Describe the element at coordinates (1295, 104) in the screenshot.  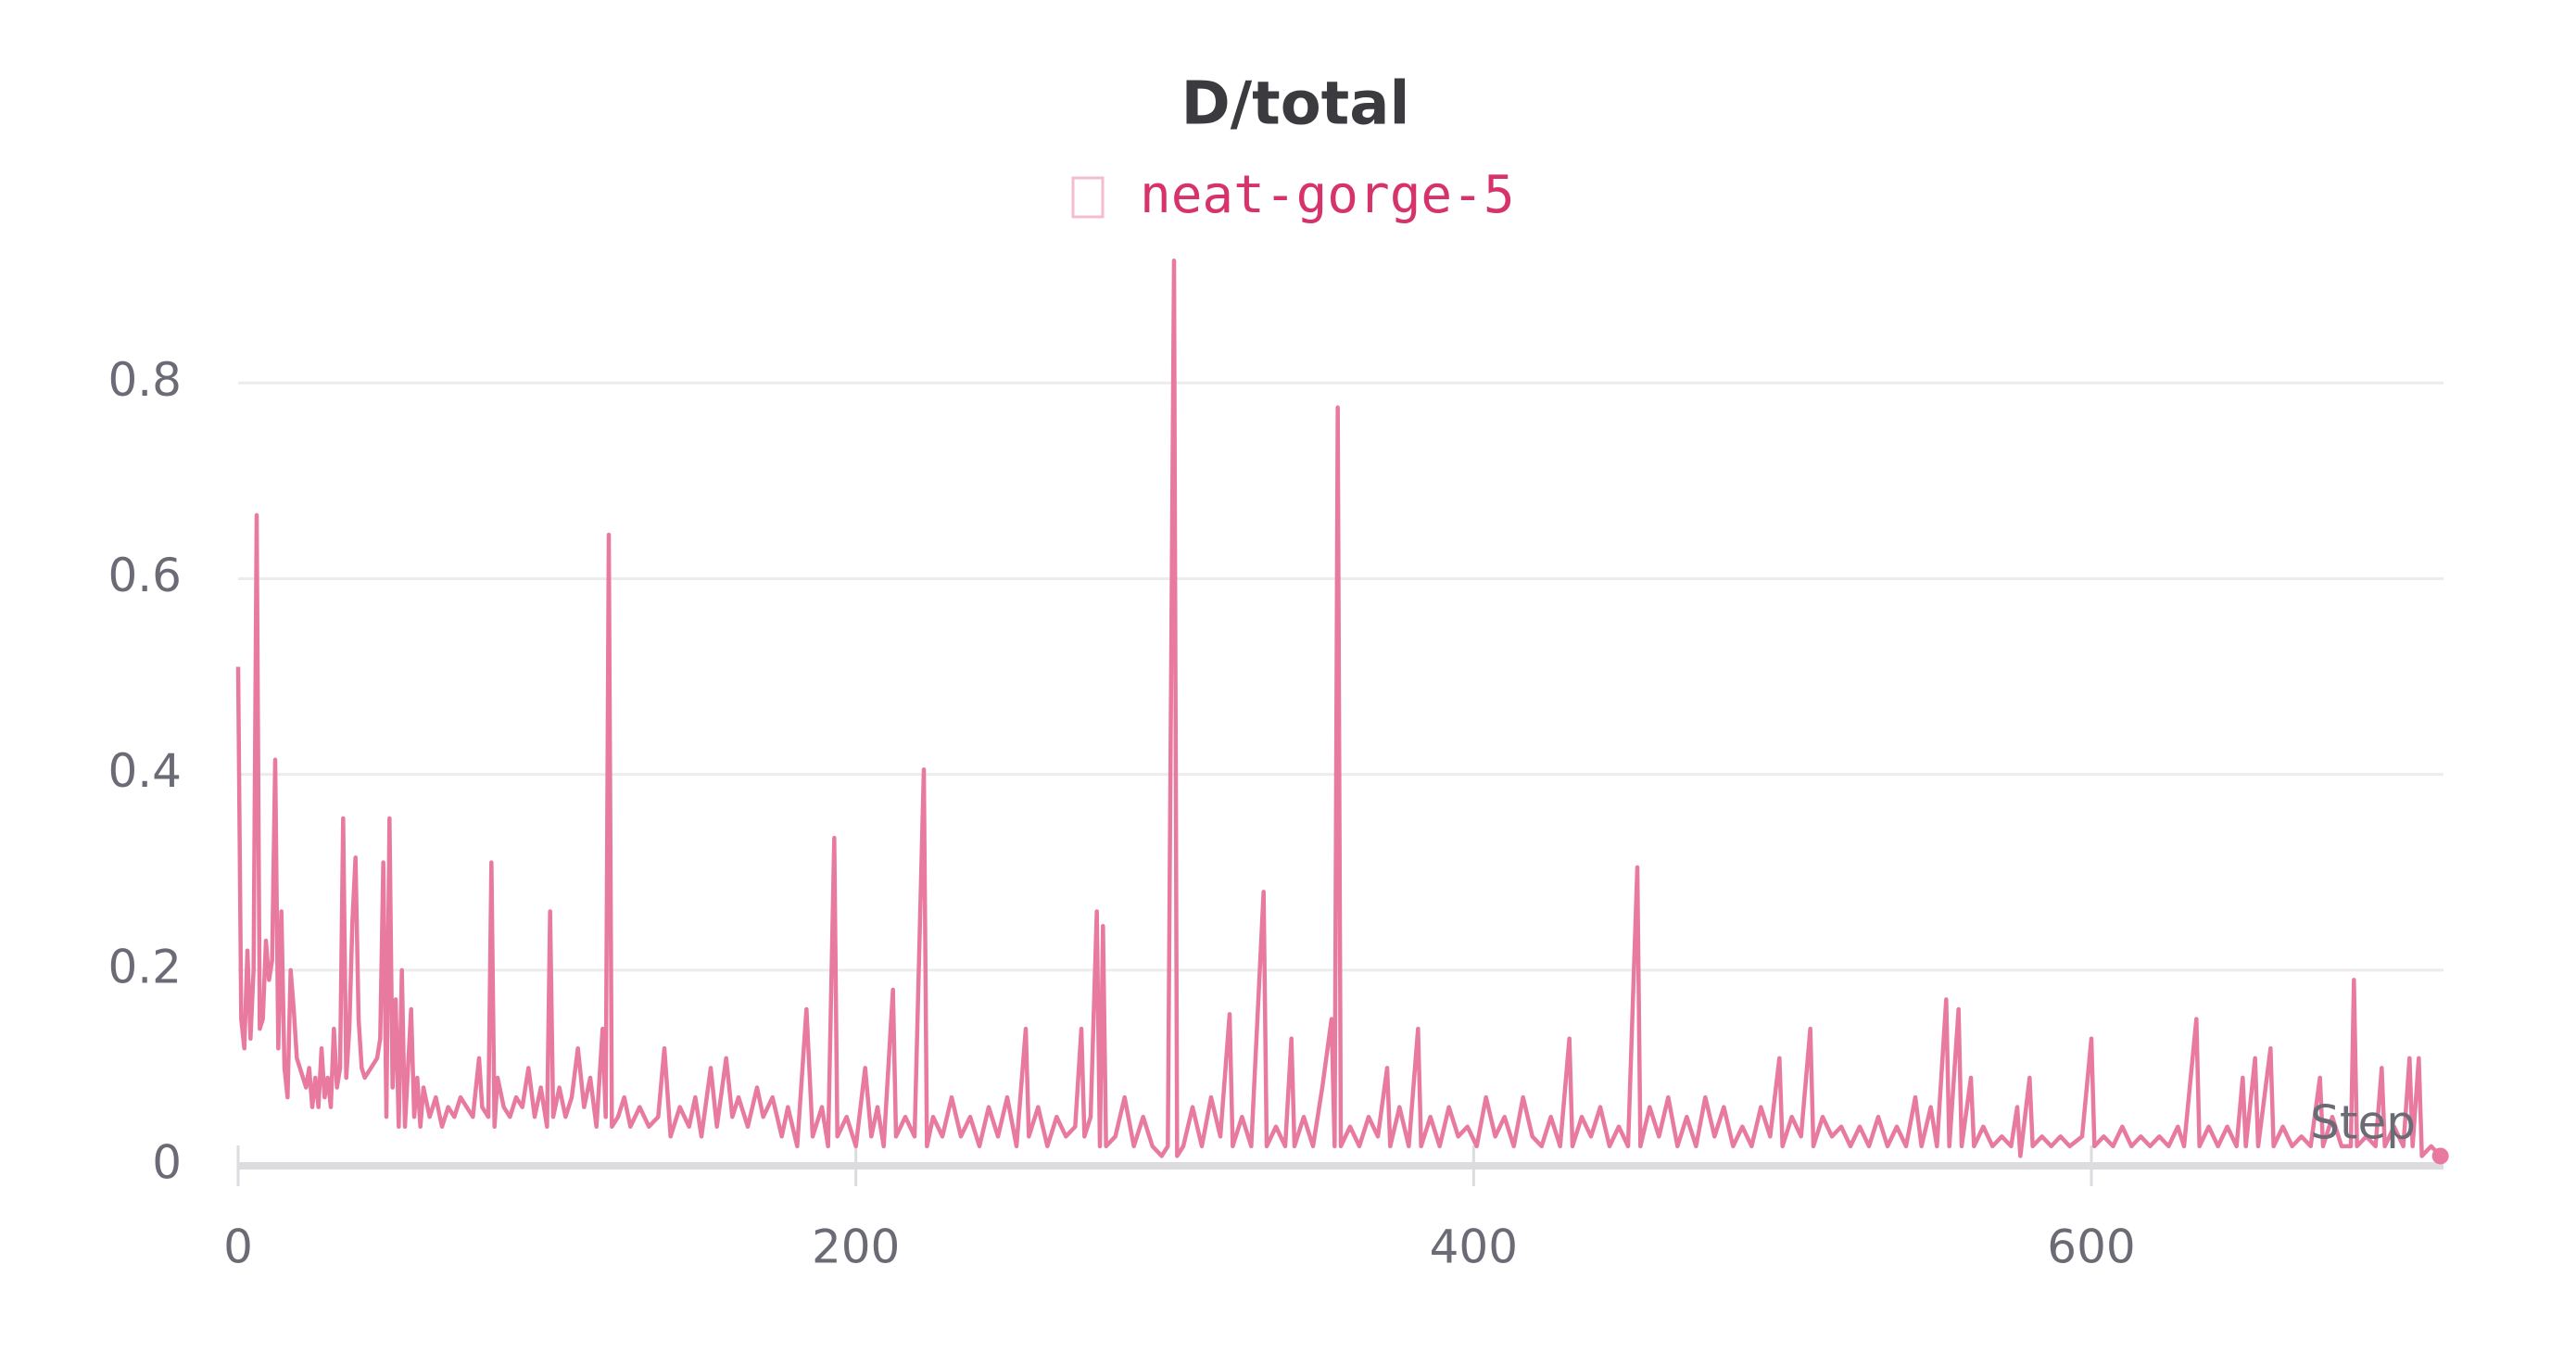
I see `chart-title: D/total` at that location.